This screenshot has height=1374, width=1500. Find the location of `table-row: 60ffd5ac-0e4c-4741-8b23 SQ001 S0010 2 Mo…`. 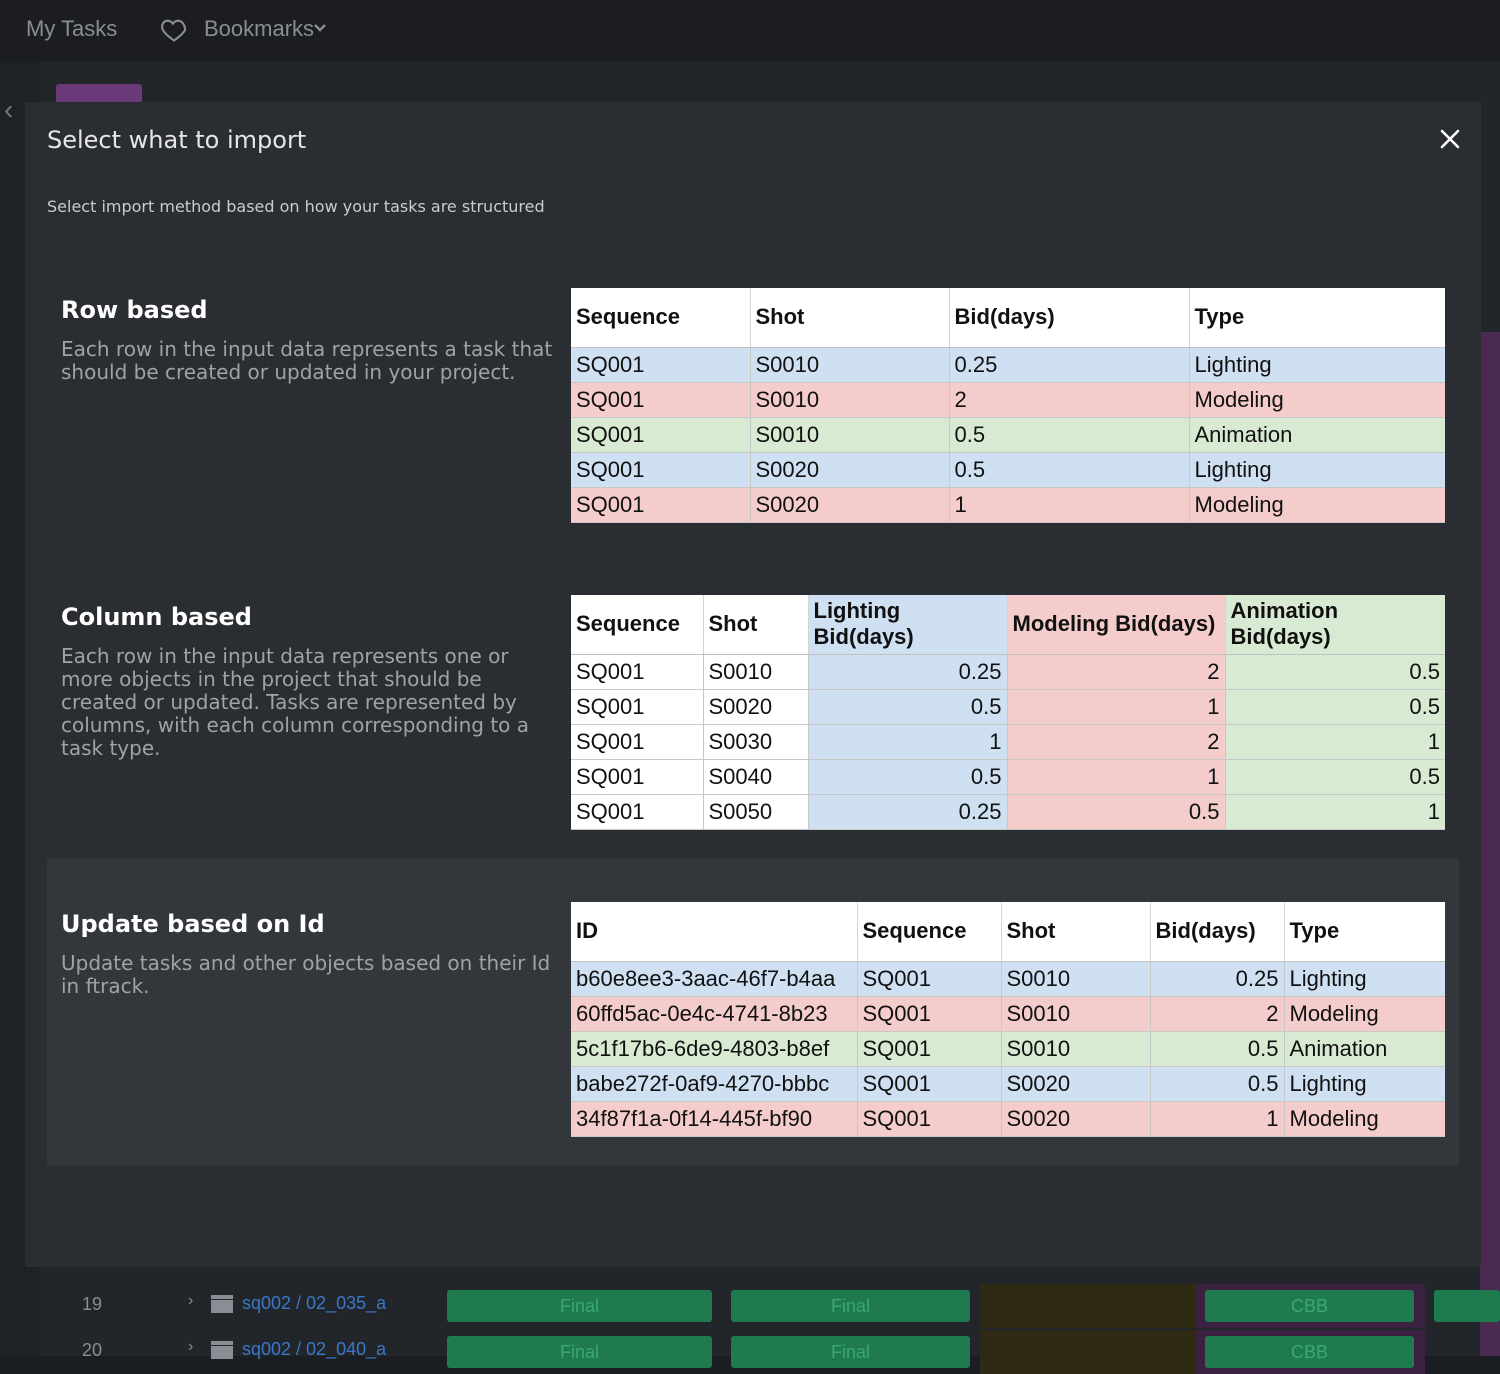

table-row: 60ffd5ac-0e4c-4741-8b23 SQ001 S0010 2 Mo… is located at coordinates (1008, 1014).